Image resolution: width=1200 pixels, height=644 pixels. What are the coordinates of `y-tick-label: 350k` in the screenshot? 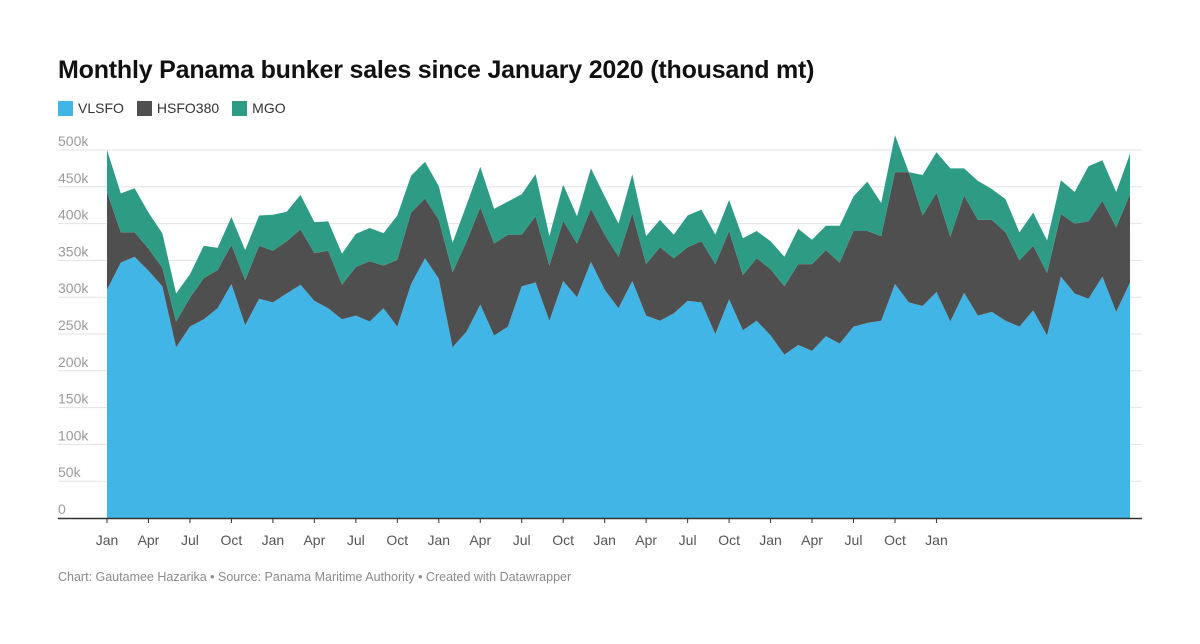 It's located at (73, 251).